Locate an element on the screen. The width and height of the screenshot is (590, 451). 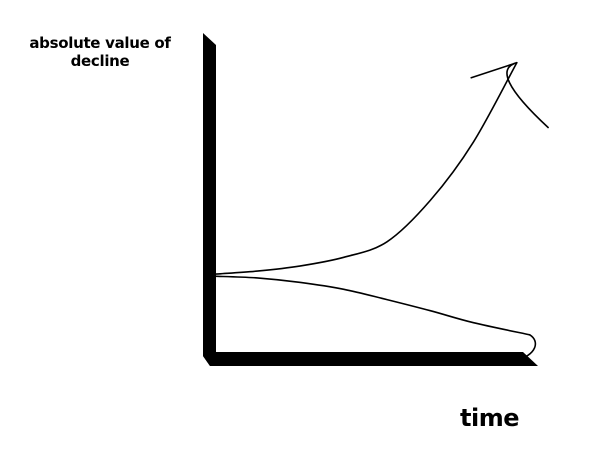
series-2-tail is located at coordinates (525, 348).